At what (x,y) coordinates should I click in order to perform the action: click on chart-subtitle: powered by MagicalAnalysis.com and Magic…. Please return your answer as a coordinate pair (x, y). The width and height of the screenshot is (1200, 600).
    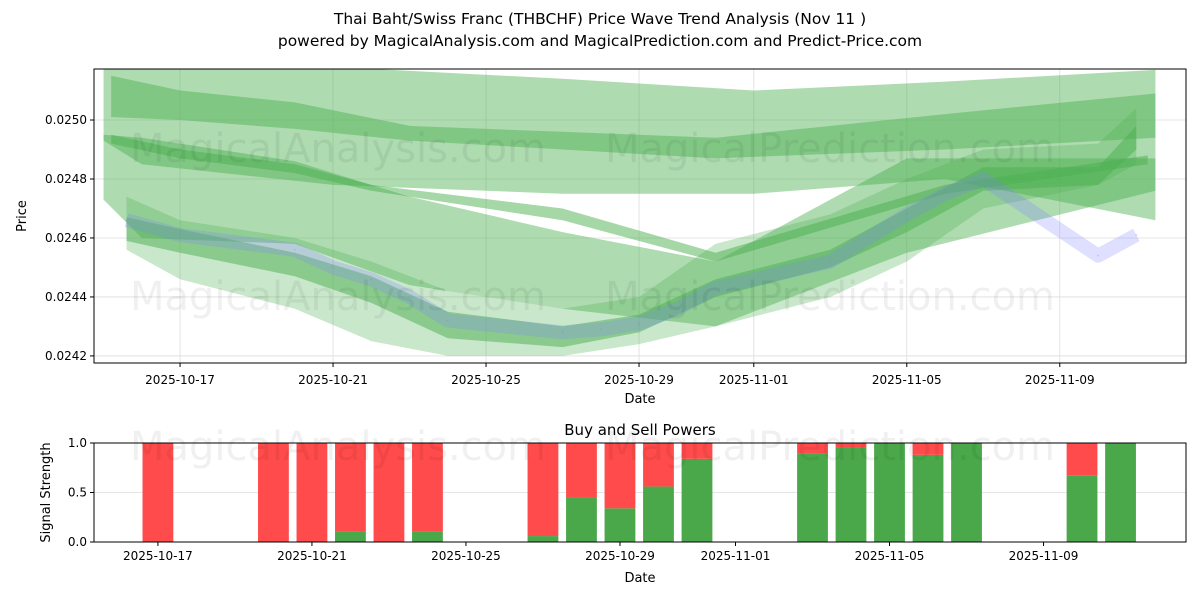
    Looking at the image, I should click on (600, 41).